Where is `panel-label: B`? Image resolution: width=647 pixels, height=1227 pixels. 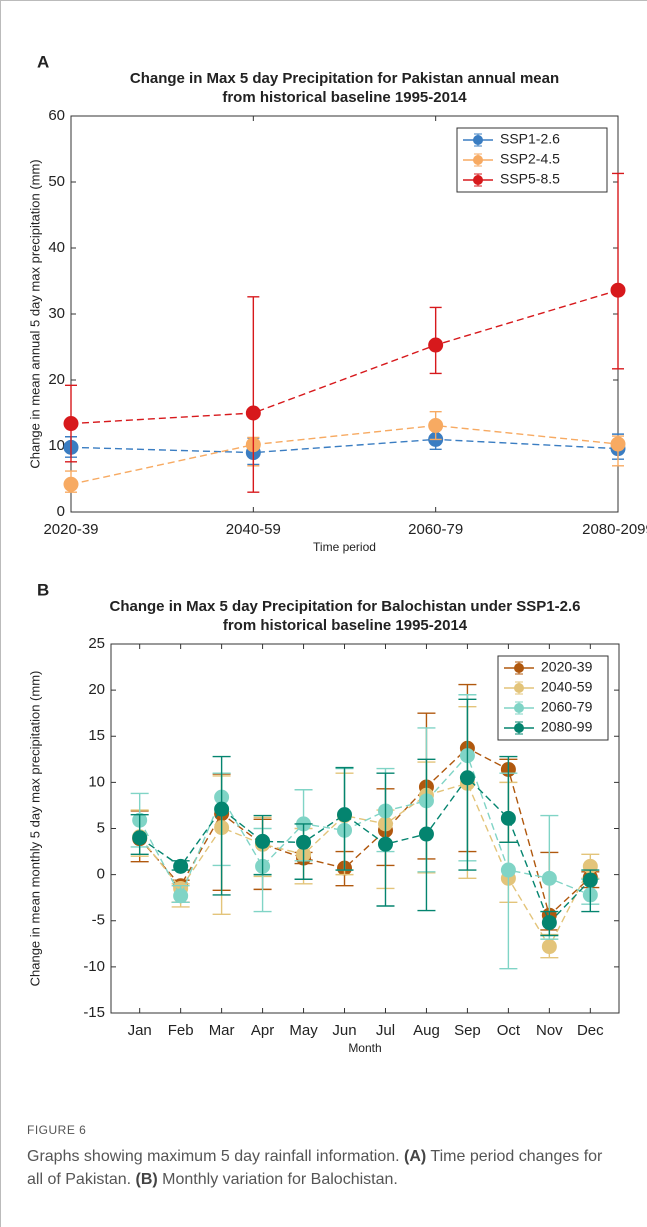
panel-label: B is located at coordinates (43, 589).